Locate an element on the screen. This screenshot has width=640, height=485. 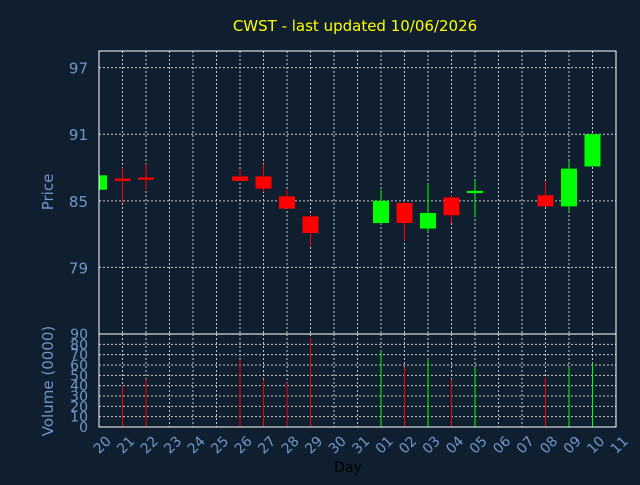
volume-tick-label: 0 is located at coordinates (83, 428).